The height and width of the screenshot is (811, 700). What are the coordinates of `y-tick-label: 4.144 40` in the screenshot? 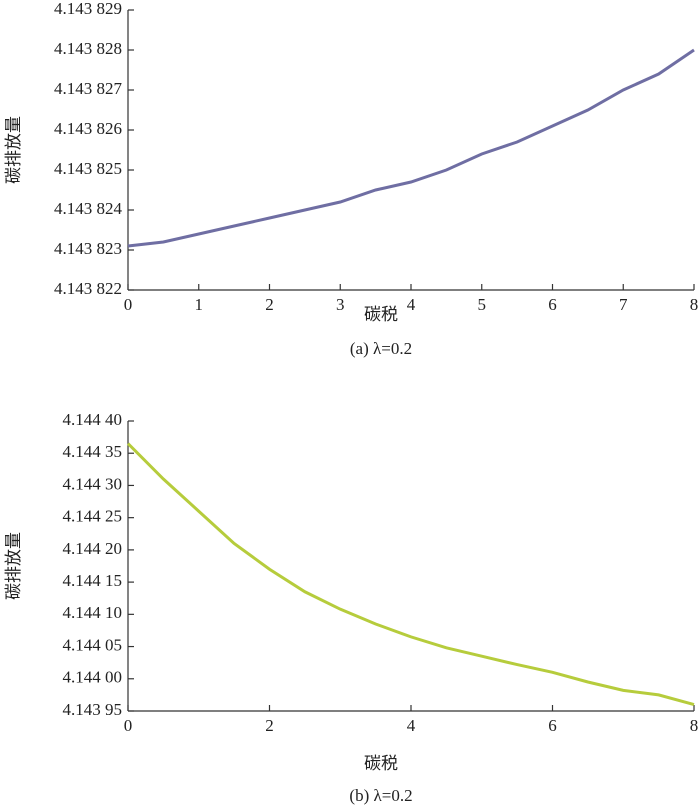 It's located at (93, 419).